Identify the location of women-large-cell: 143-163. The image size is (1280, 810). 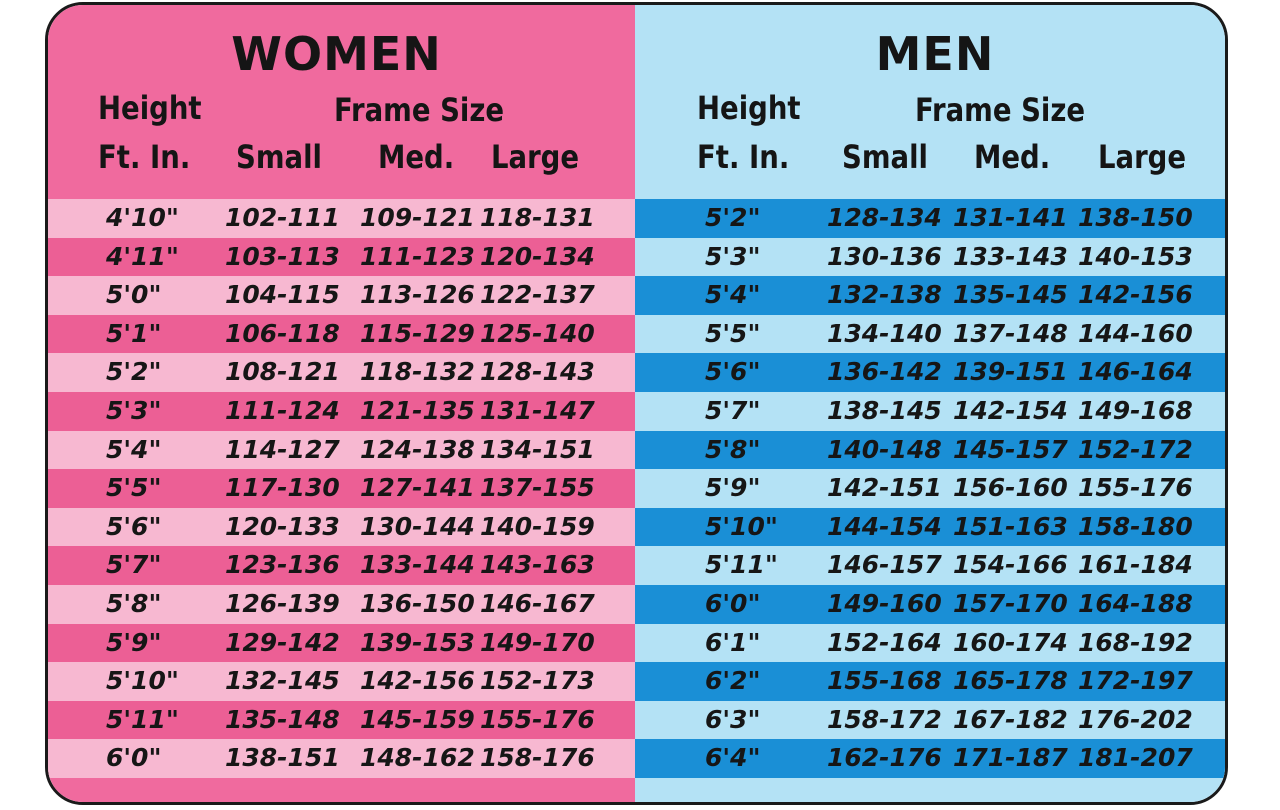
(537, 565).